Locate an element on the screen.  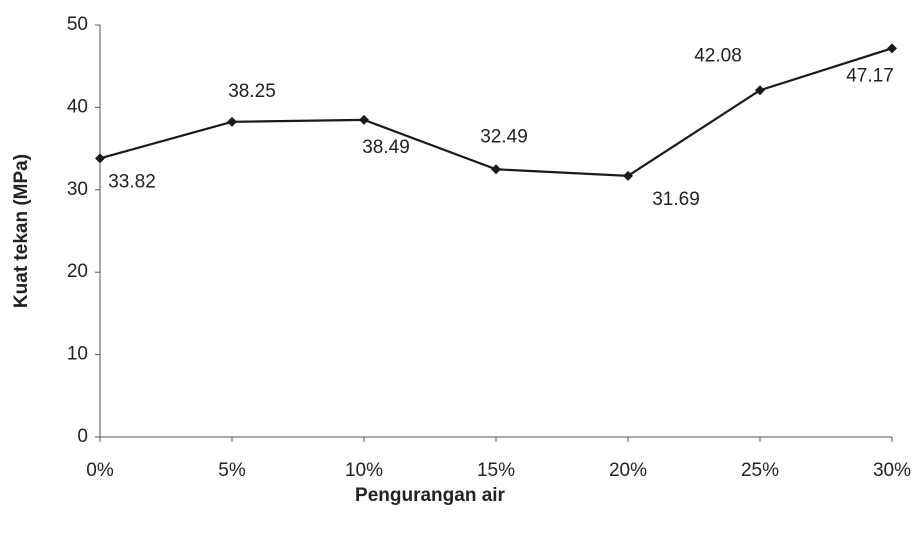
y-tick-label: 30 is located at coordinates (77, 189).